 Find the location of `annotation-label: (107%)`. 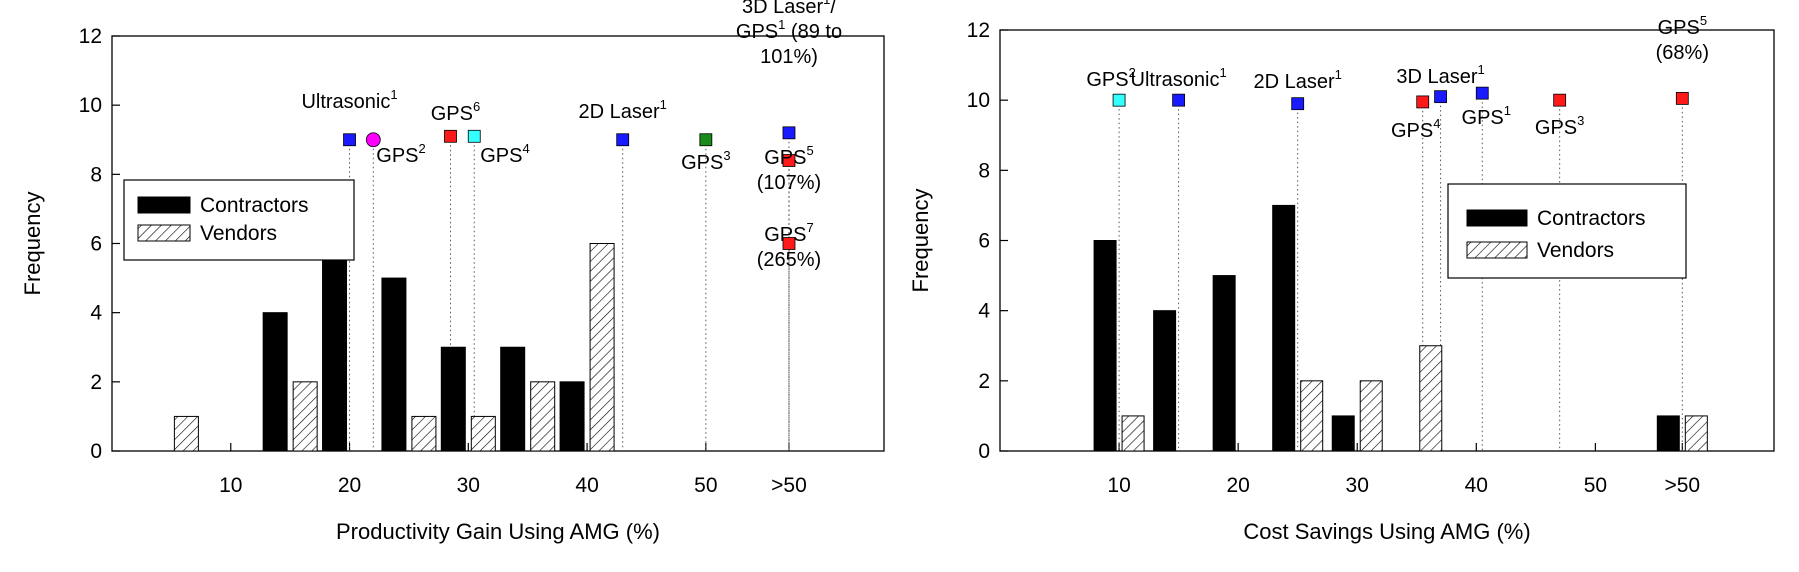

annotation-label: (107%) is located at coordinates (789, 183).